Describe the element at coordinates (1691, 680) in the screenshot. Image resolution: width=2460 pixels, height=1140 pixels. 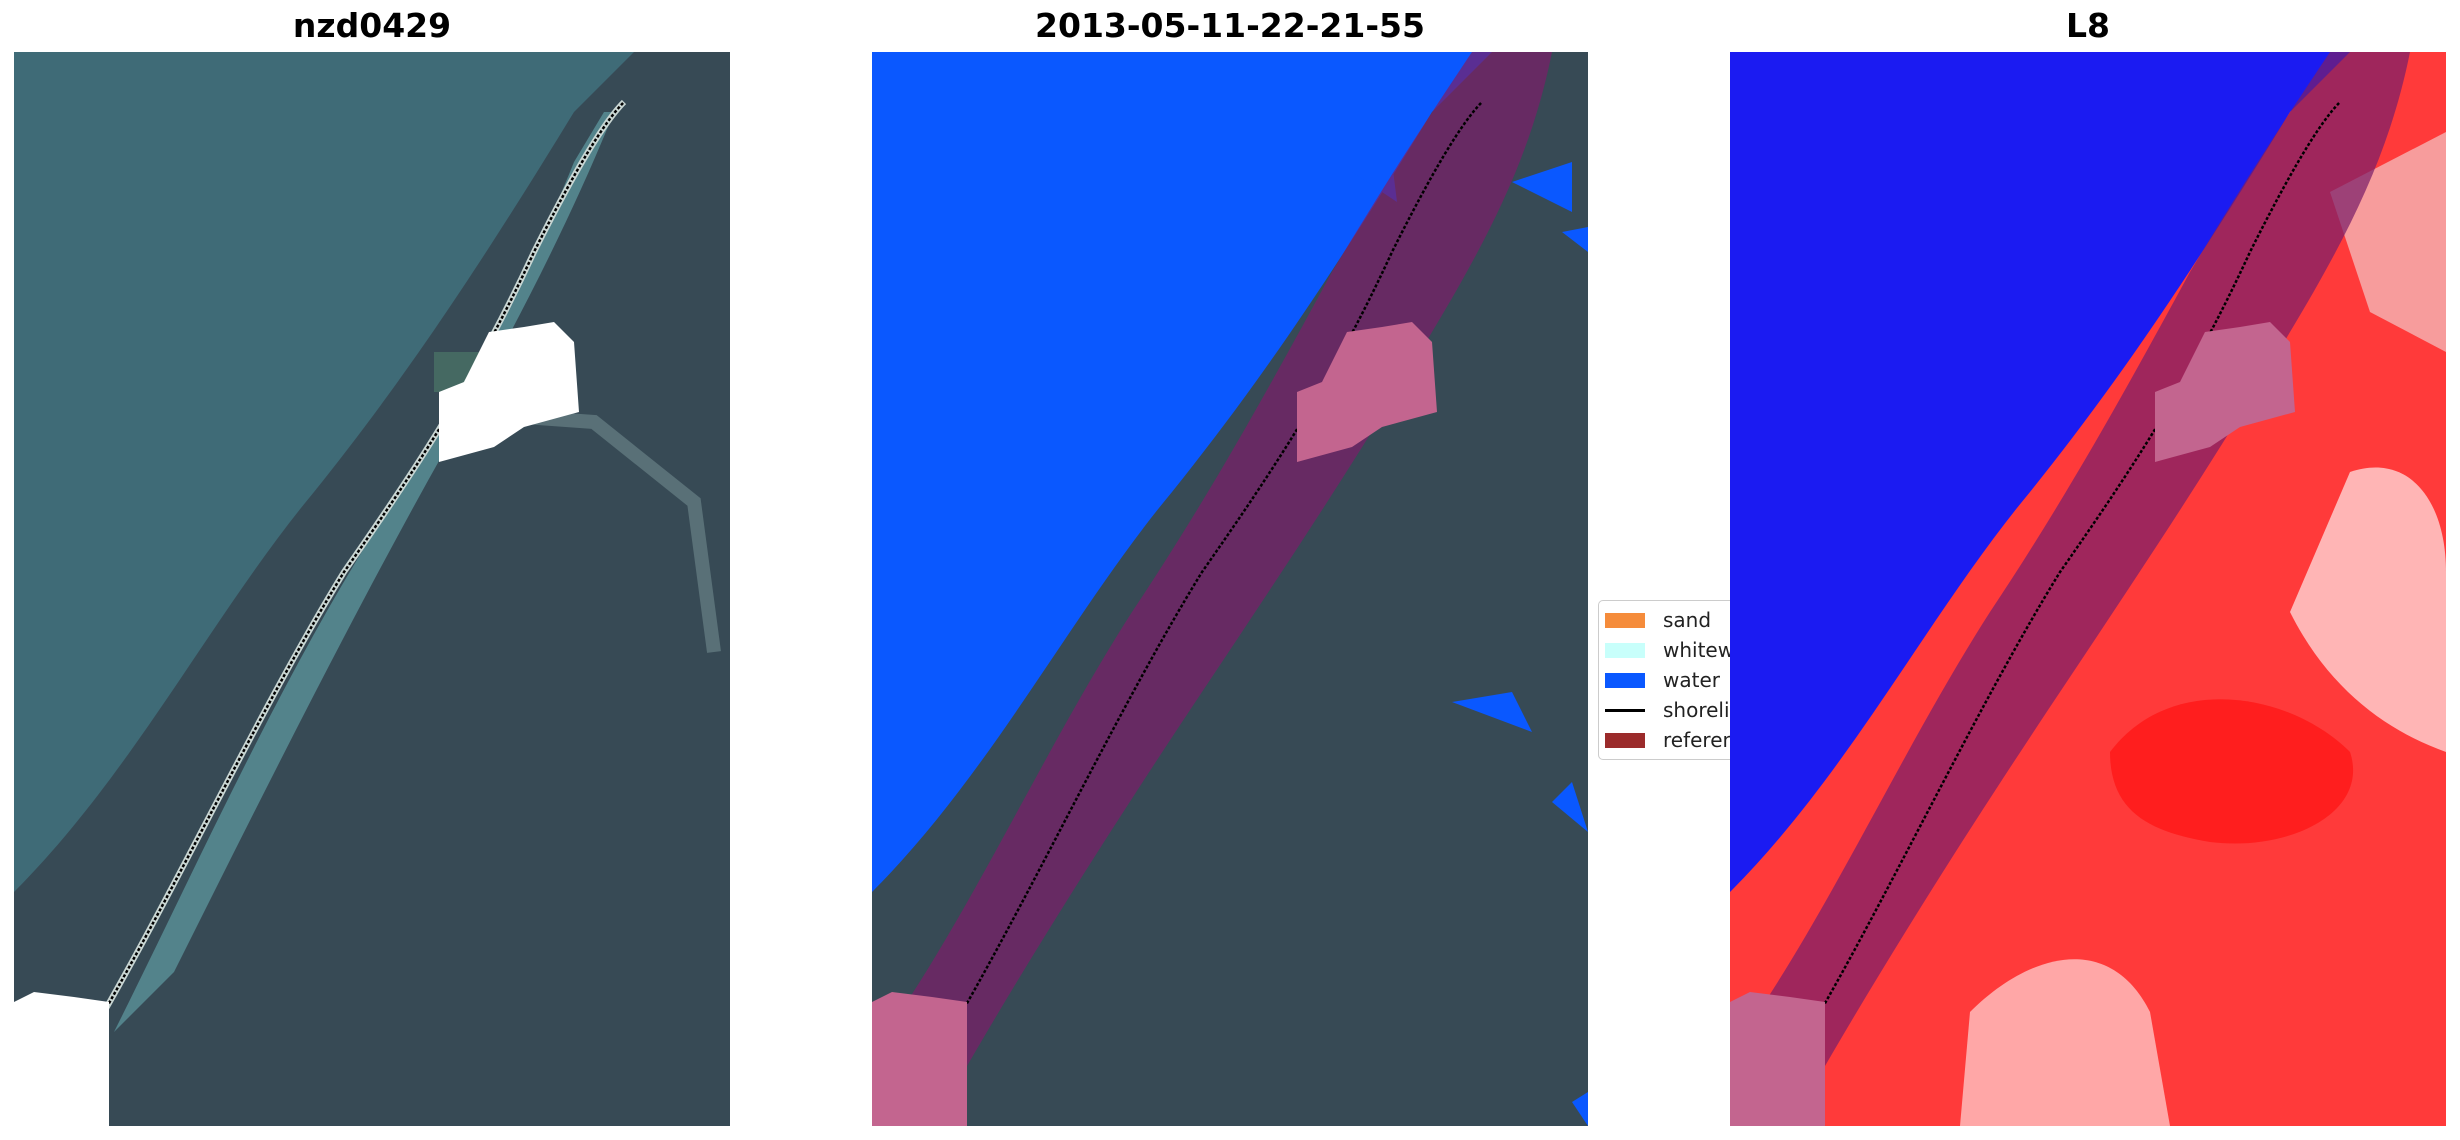
I see `legend-label-water: water` at that location.